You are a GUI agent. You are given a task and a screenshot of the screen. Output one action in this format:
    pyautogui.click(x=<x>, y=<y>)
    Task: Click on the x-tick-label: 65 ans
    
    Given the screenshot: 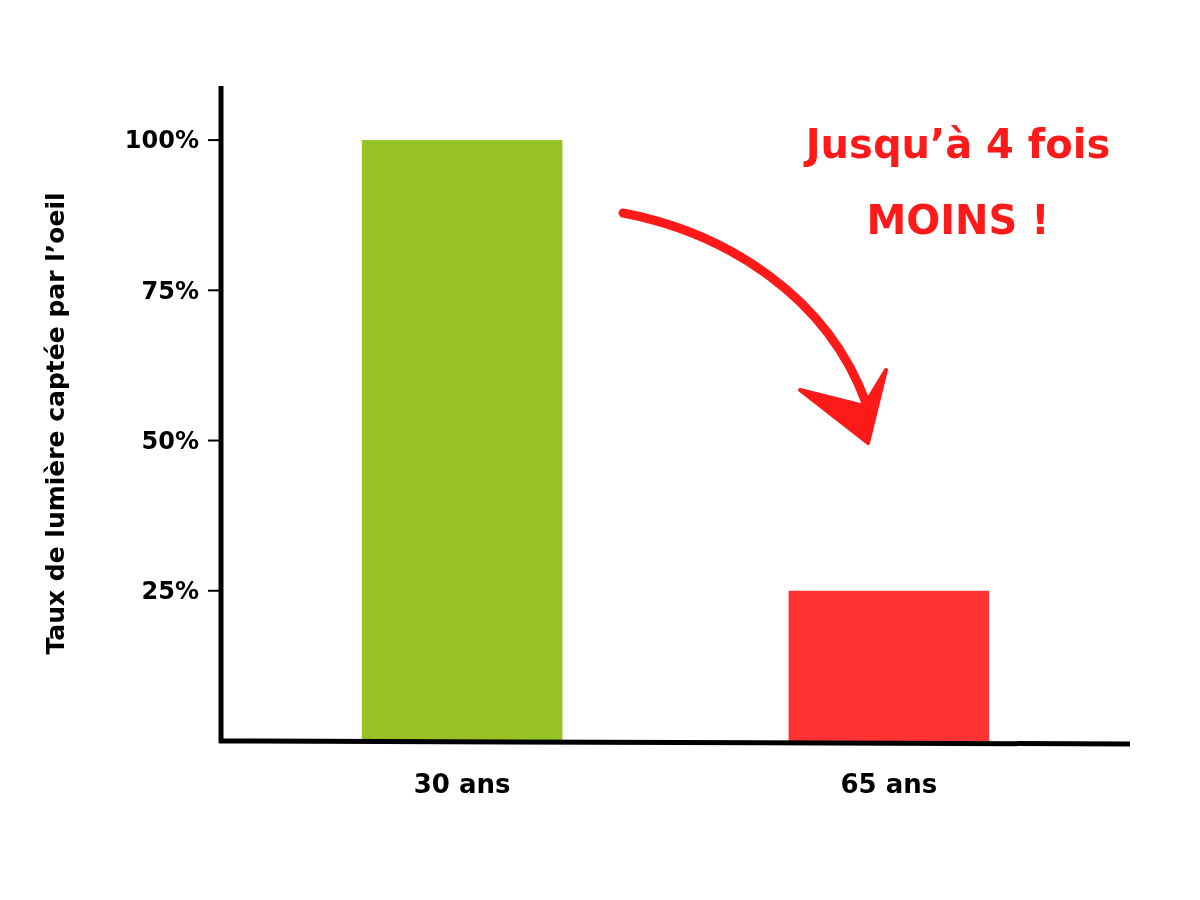 What is the action you would take?
    pyautogui.click(x=889, y=784)
    